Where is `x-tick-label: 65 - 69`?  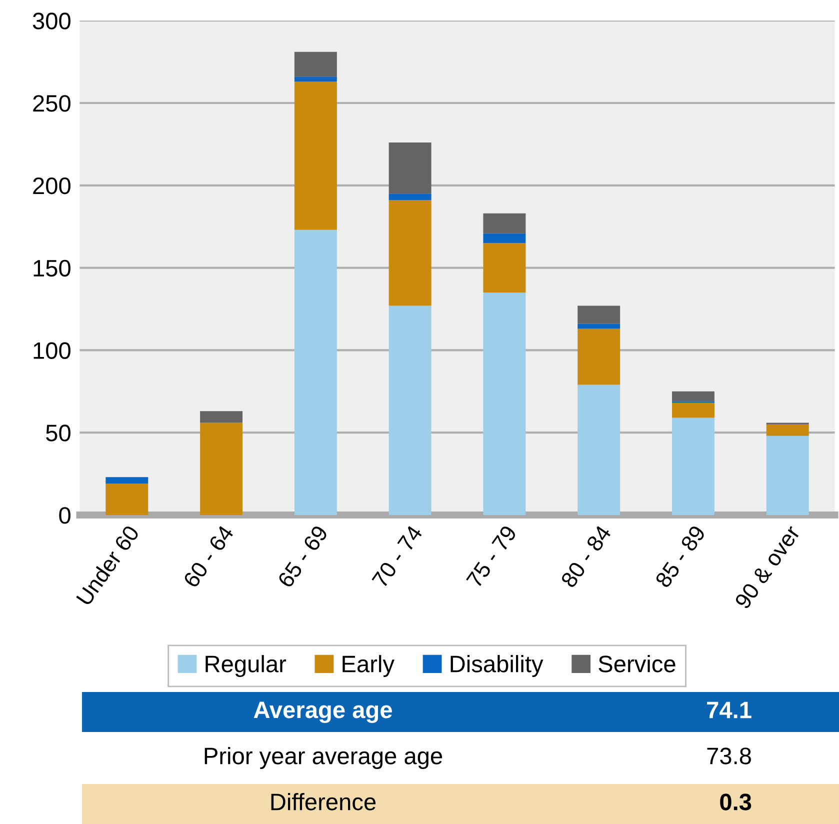 x-tick-label: 65 - 69 is located at coordinates (302, 556).